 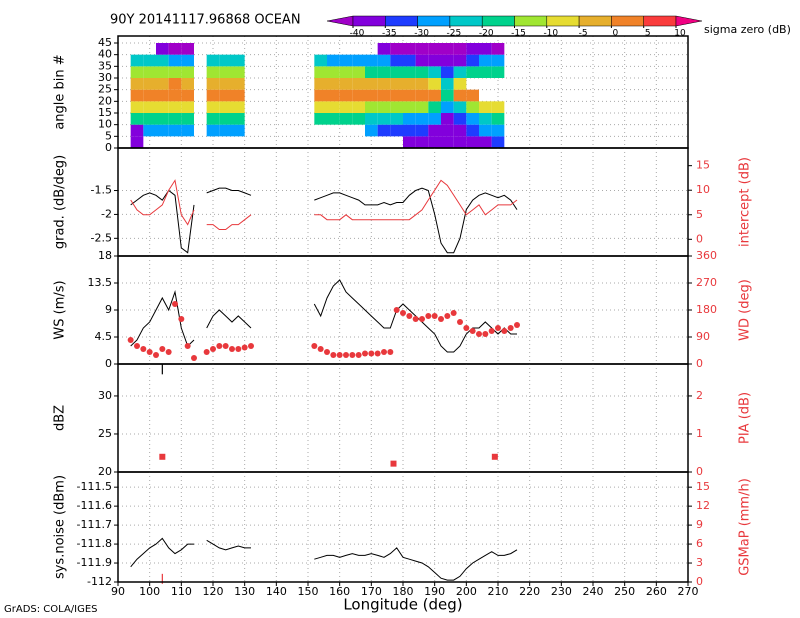 What do you see at coordinates (108, 363) in the screenshot?
I see `y-tick-label: 0` at bounding box center [108, 363].